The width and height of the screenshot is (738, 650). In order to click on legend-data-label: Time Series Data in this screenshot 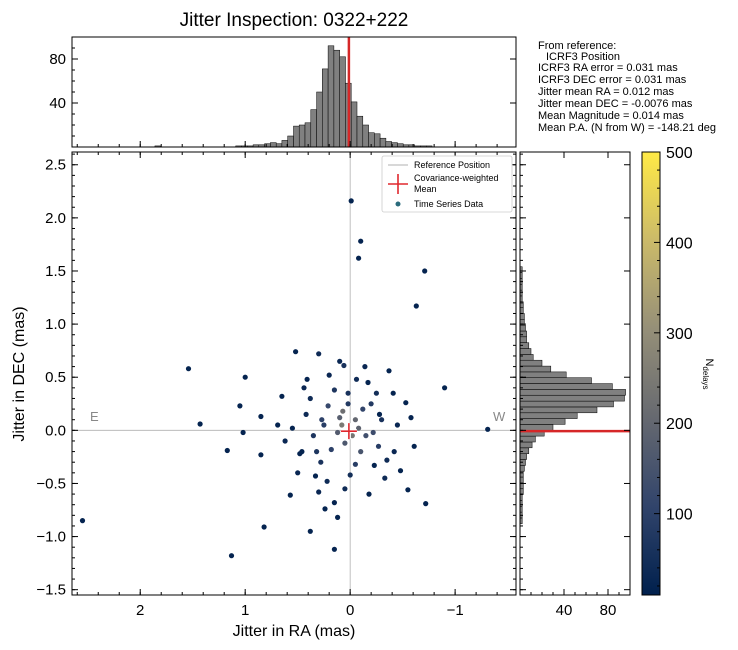, I will do `click(448, 204)`.